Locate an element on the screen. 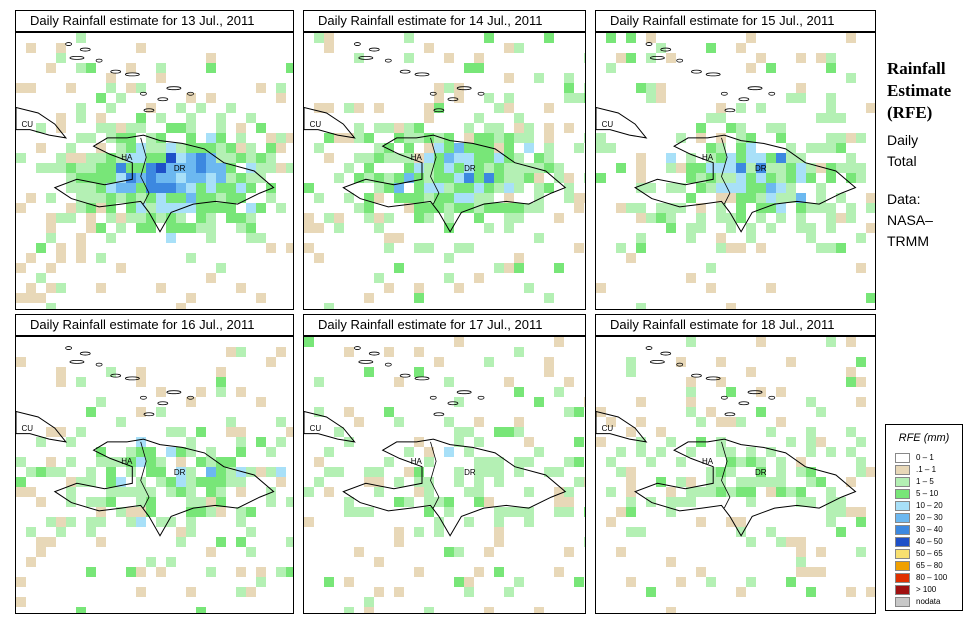 Image resolution: width=971 pixels, height=635 pixels. legend-title: RFE (mm) is located at coordinates (924, 438).